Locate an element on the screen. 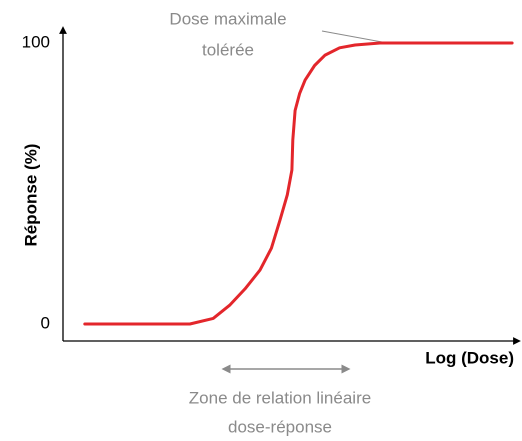 The image size is (522, 441). annotation: tolérée is located at coordinates (228, 49).